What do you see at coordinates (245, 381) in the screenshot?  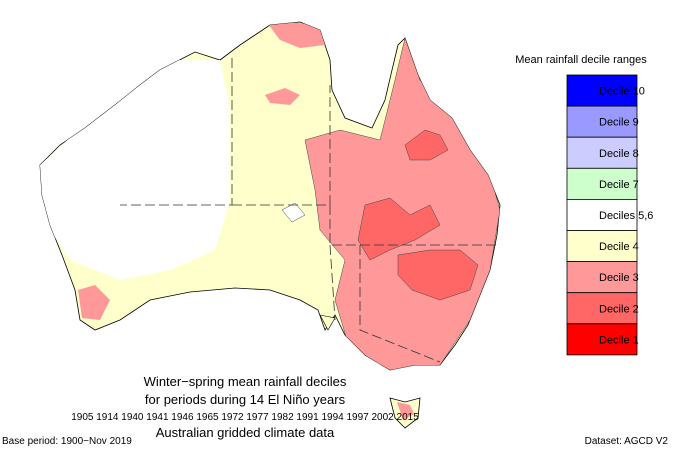 I see `title-line: Winter−spring mean rainfall deciles` at bounding box center [245, 381].